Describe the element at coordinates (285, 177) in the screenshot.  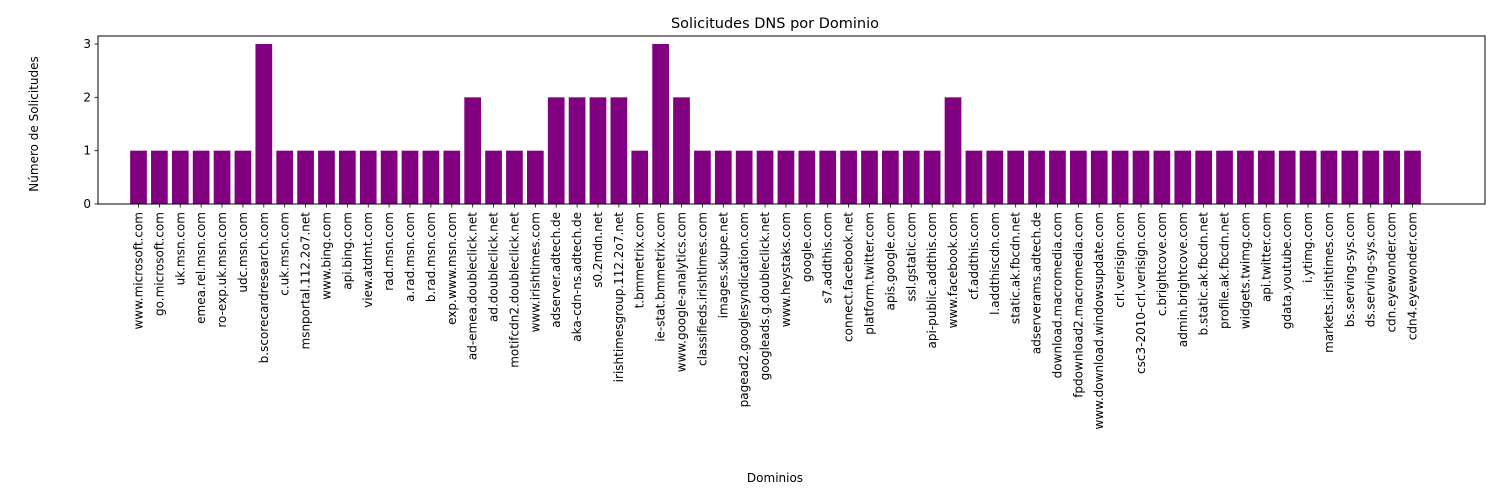
I see `bar-c.uk.msn.com` at that location.